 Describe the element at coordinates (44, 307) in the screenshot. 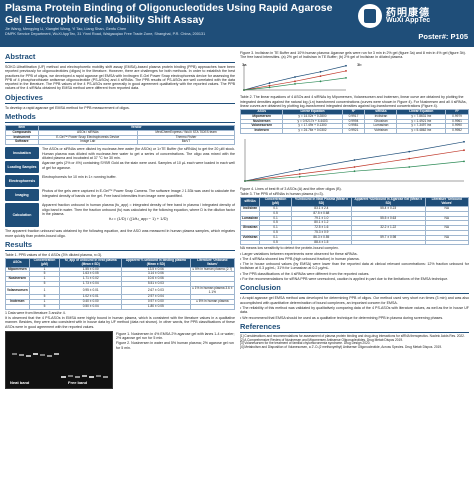

I see `aso-cell: 5` at that location.